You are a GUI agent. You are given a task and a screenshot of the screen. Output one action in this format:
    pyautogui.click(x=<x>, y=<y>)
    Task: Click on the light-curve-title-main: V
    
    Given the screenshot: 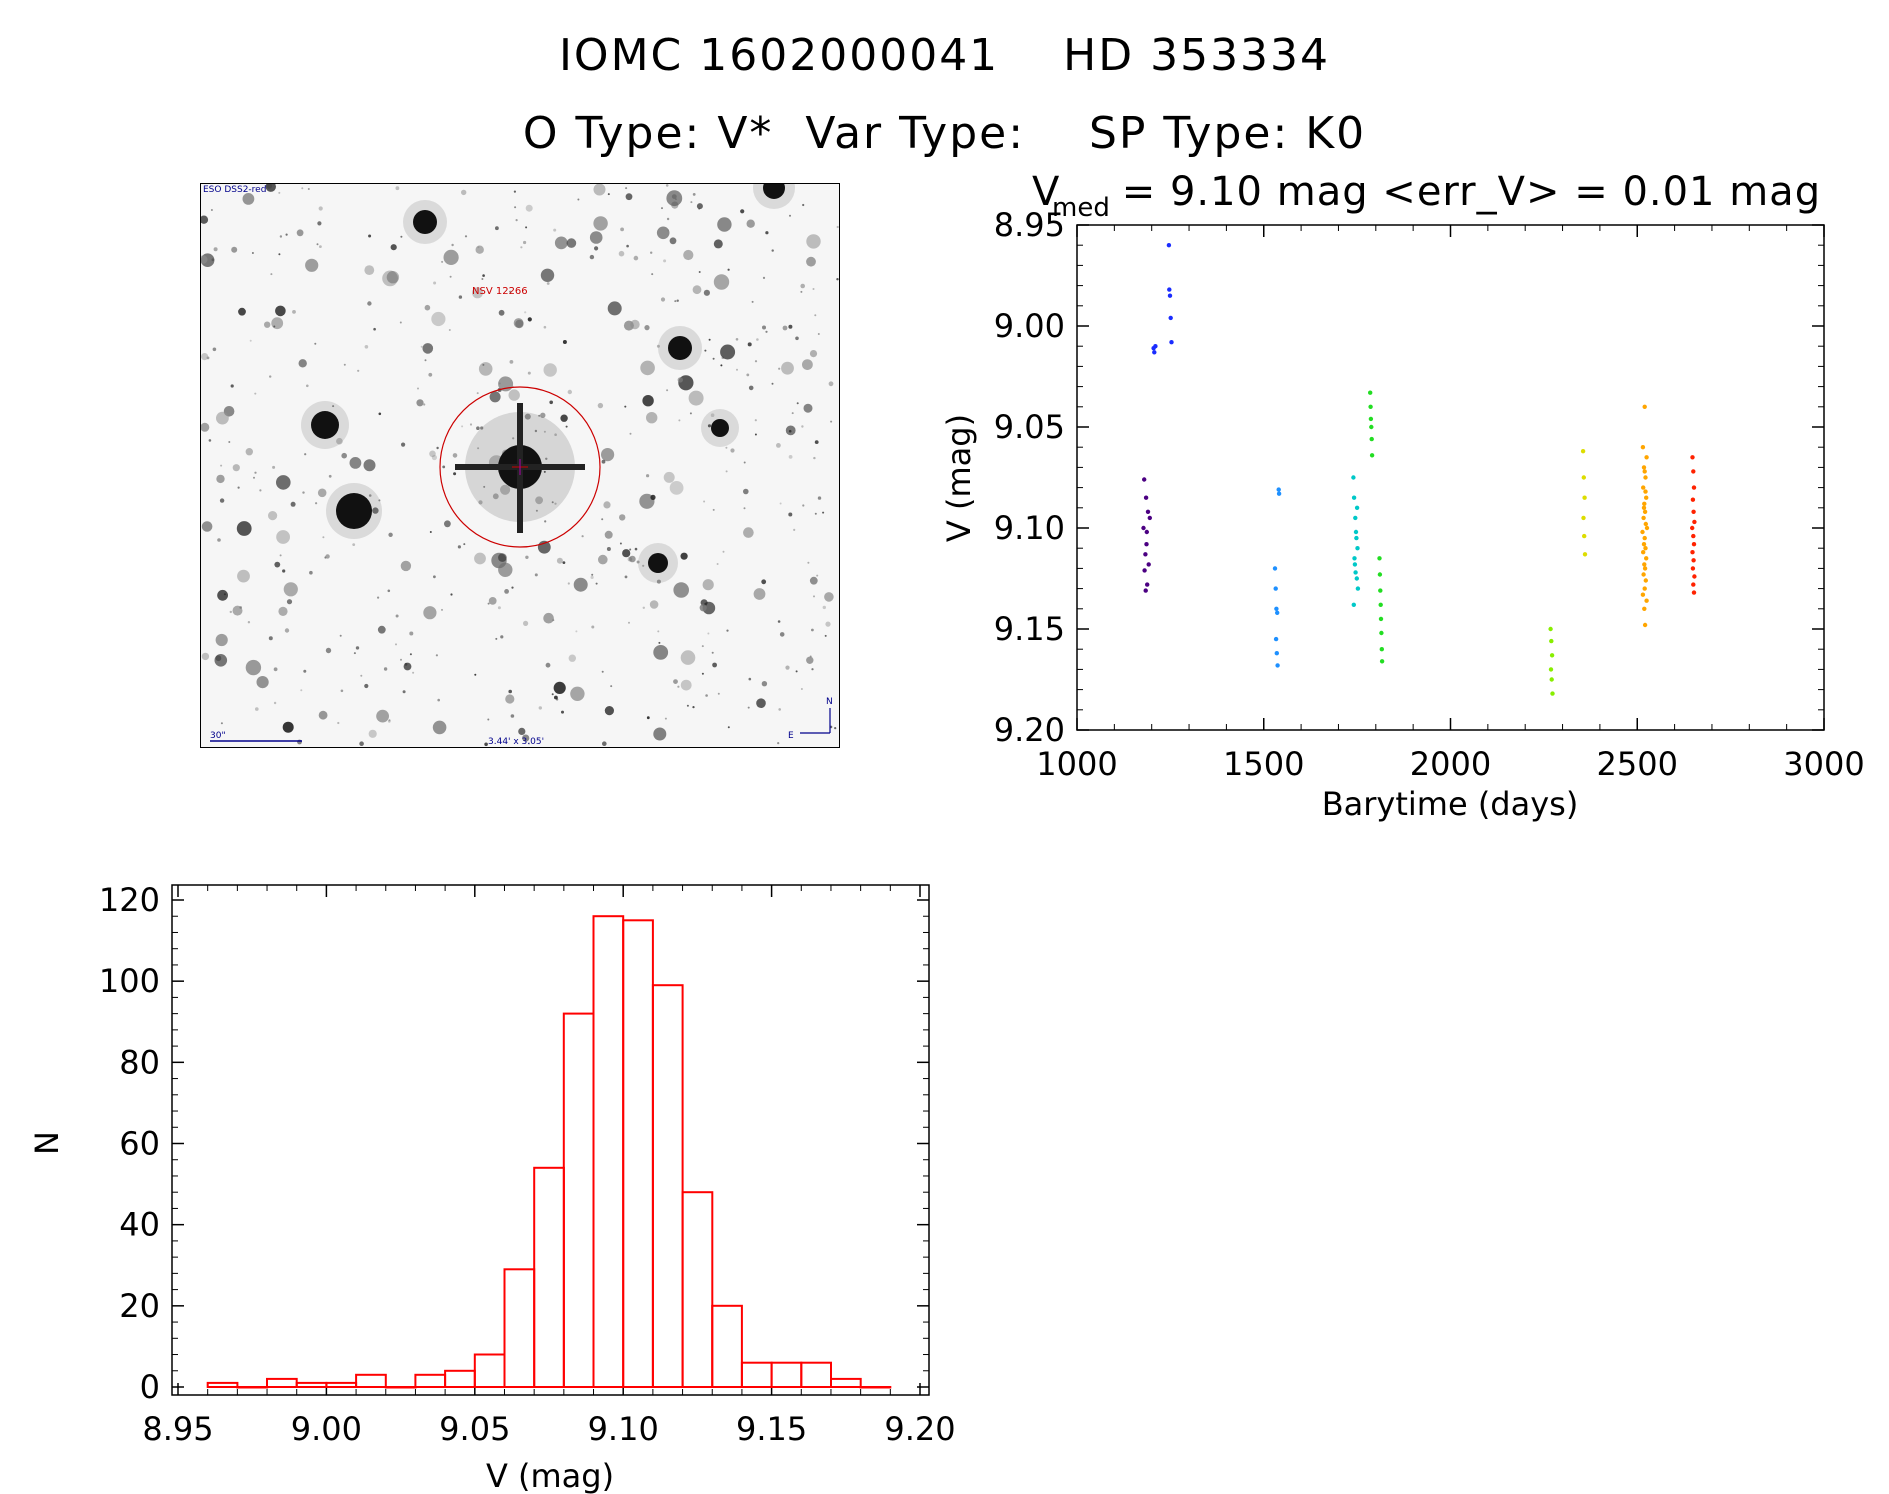 What is the action you would take?
    pyautogui.click(x=1046, y=192)
    